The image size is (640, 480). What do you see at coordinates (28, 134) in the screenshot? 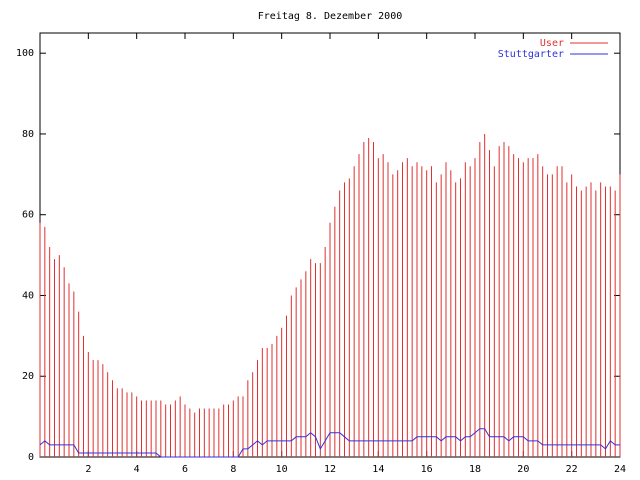
I see `y-tick-label: 80` at bounding box center [28, 134].